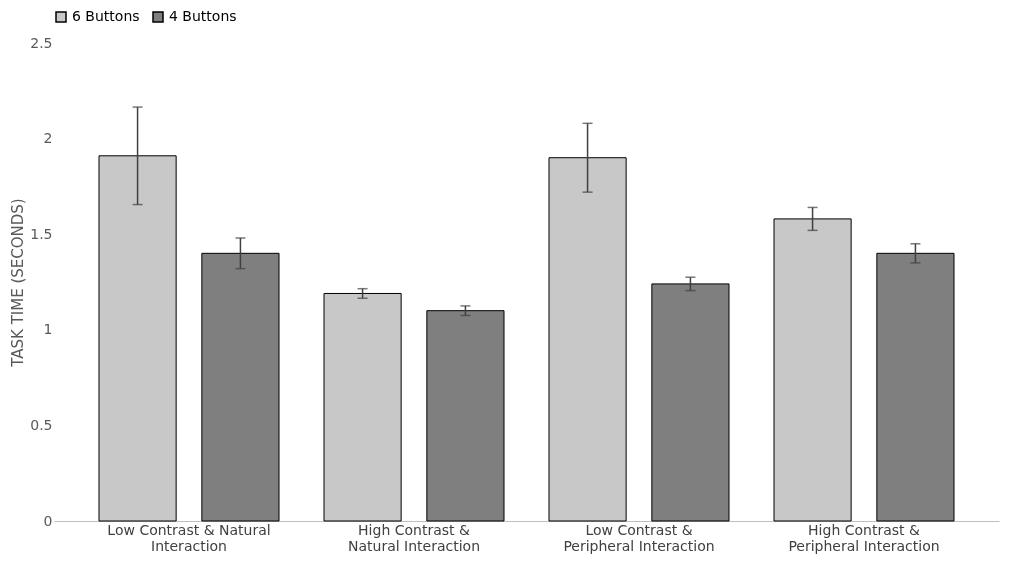  I want to click on y-tick-label: 2.5, so click(41, 42).